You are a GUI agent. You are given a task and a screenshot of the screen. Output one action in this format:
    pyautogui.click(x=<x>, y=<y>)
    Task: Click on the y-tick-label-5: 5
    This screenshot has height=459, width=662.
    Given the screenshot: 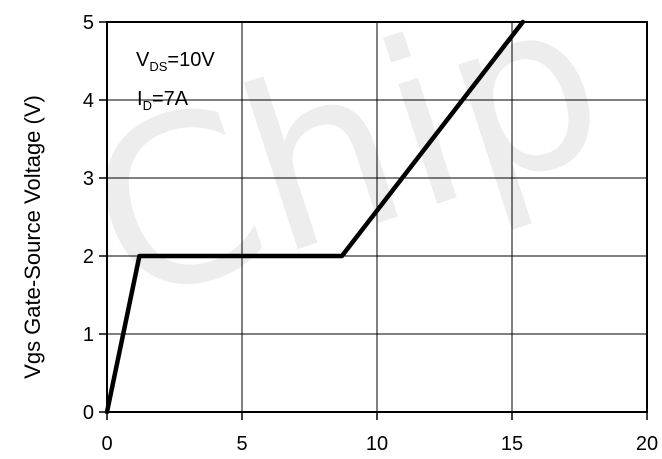 What is the action you would take?
    pyautogui.click(x=88, y=23)
    